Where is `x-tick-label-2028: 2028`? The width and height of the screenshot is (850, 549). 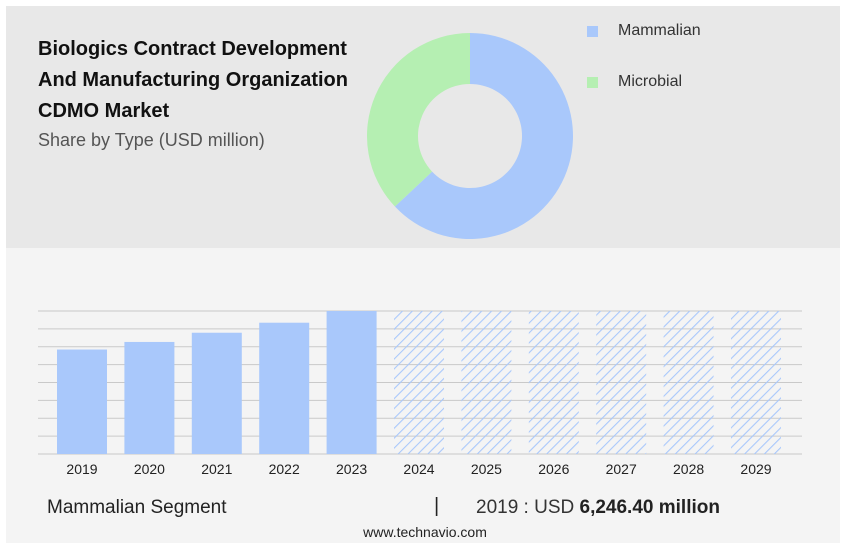 x-tick-label-2028: 2028 is located at coordinates (688, 469).